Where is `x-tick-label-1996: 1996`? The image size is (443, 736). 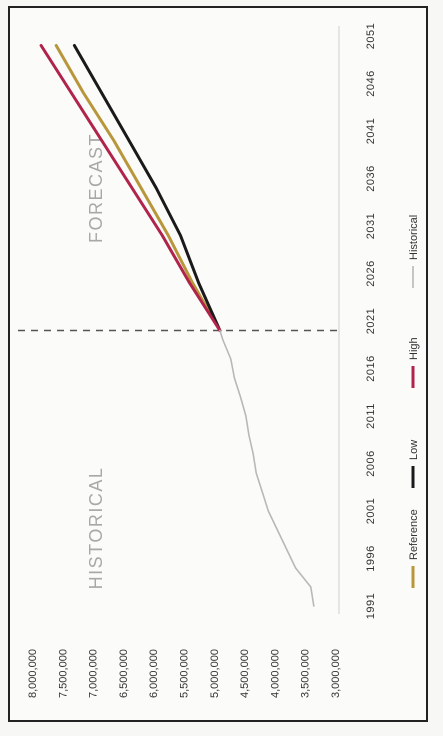
x-tick-label-1996: 1996 is located at coordinates (371, 558).